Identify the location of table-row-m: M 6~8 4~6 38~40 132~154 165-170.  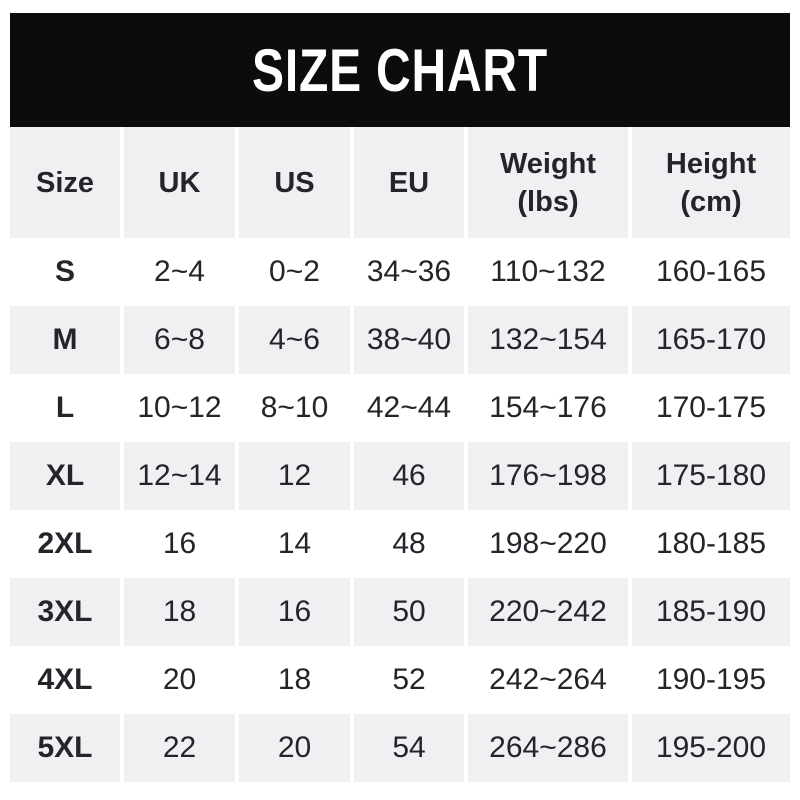
(400, 340).